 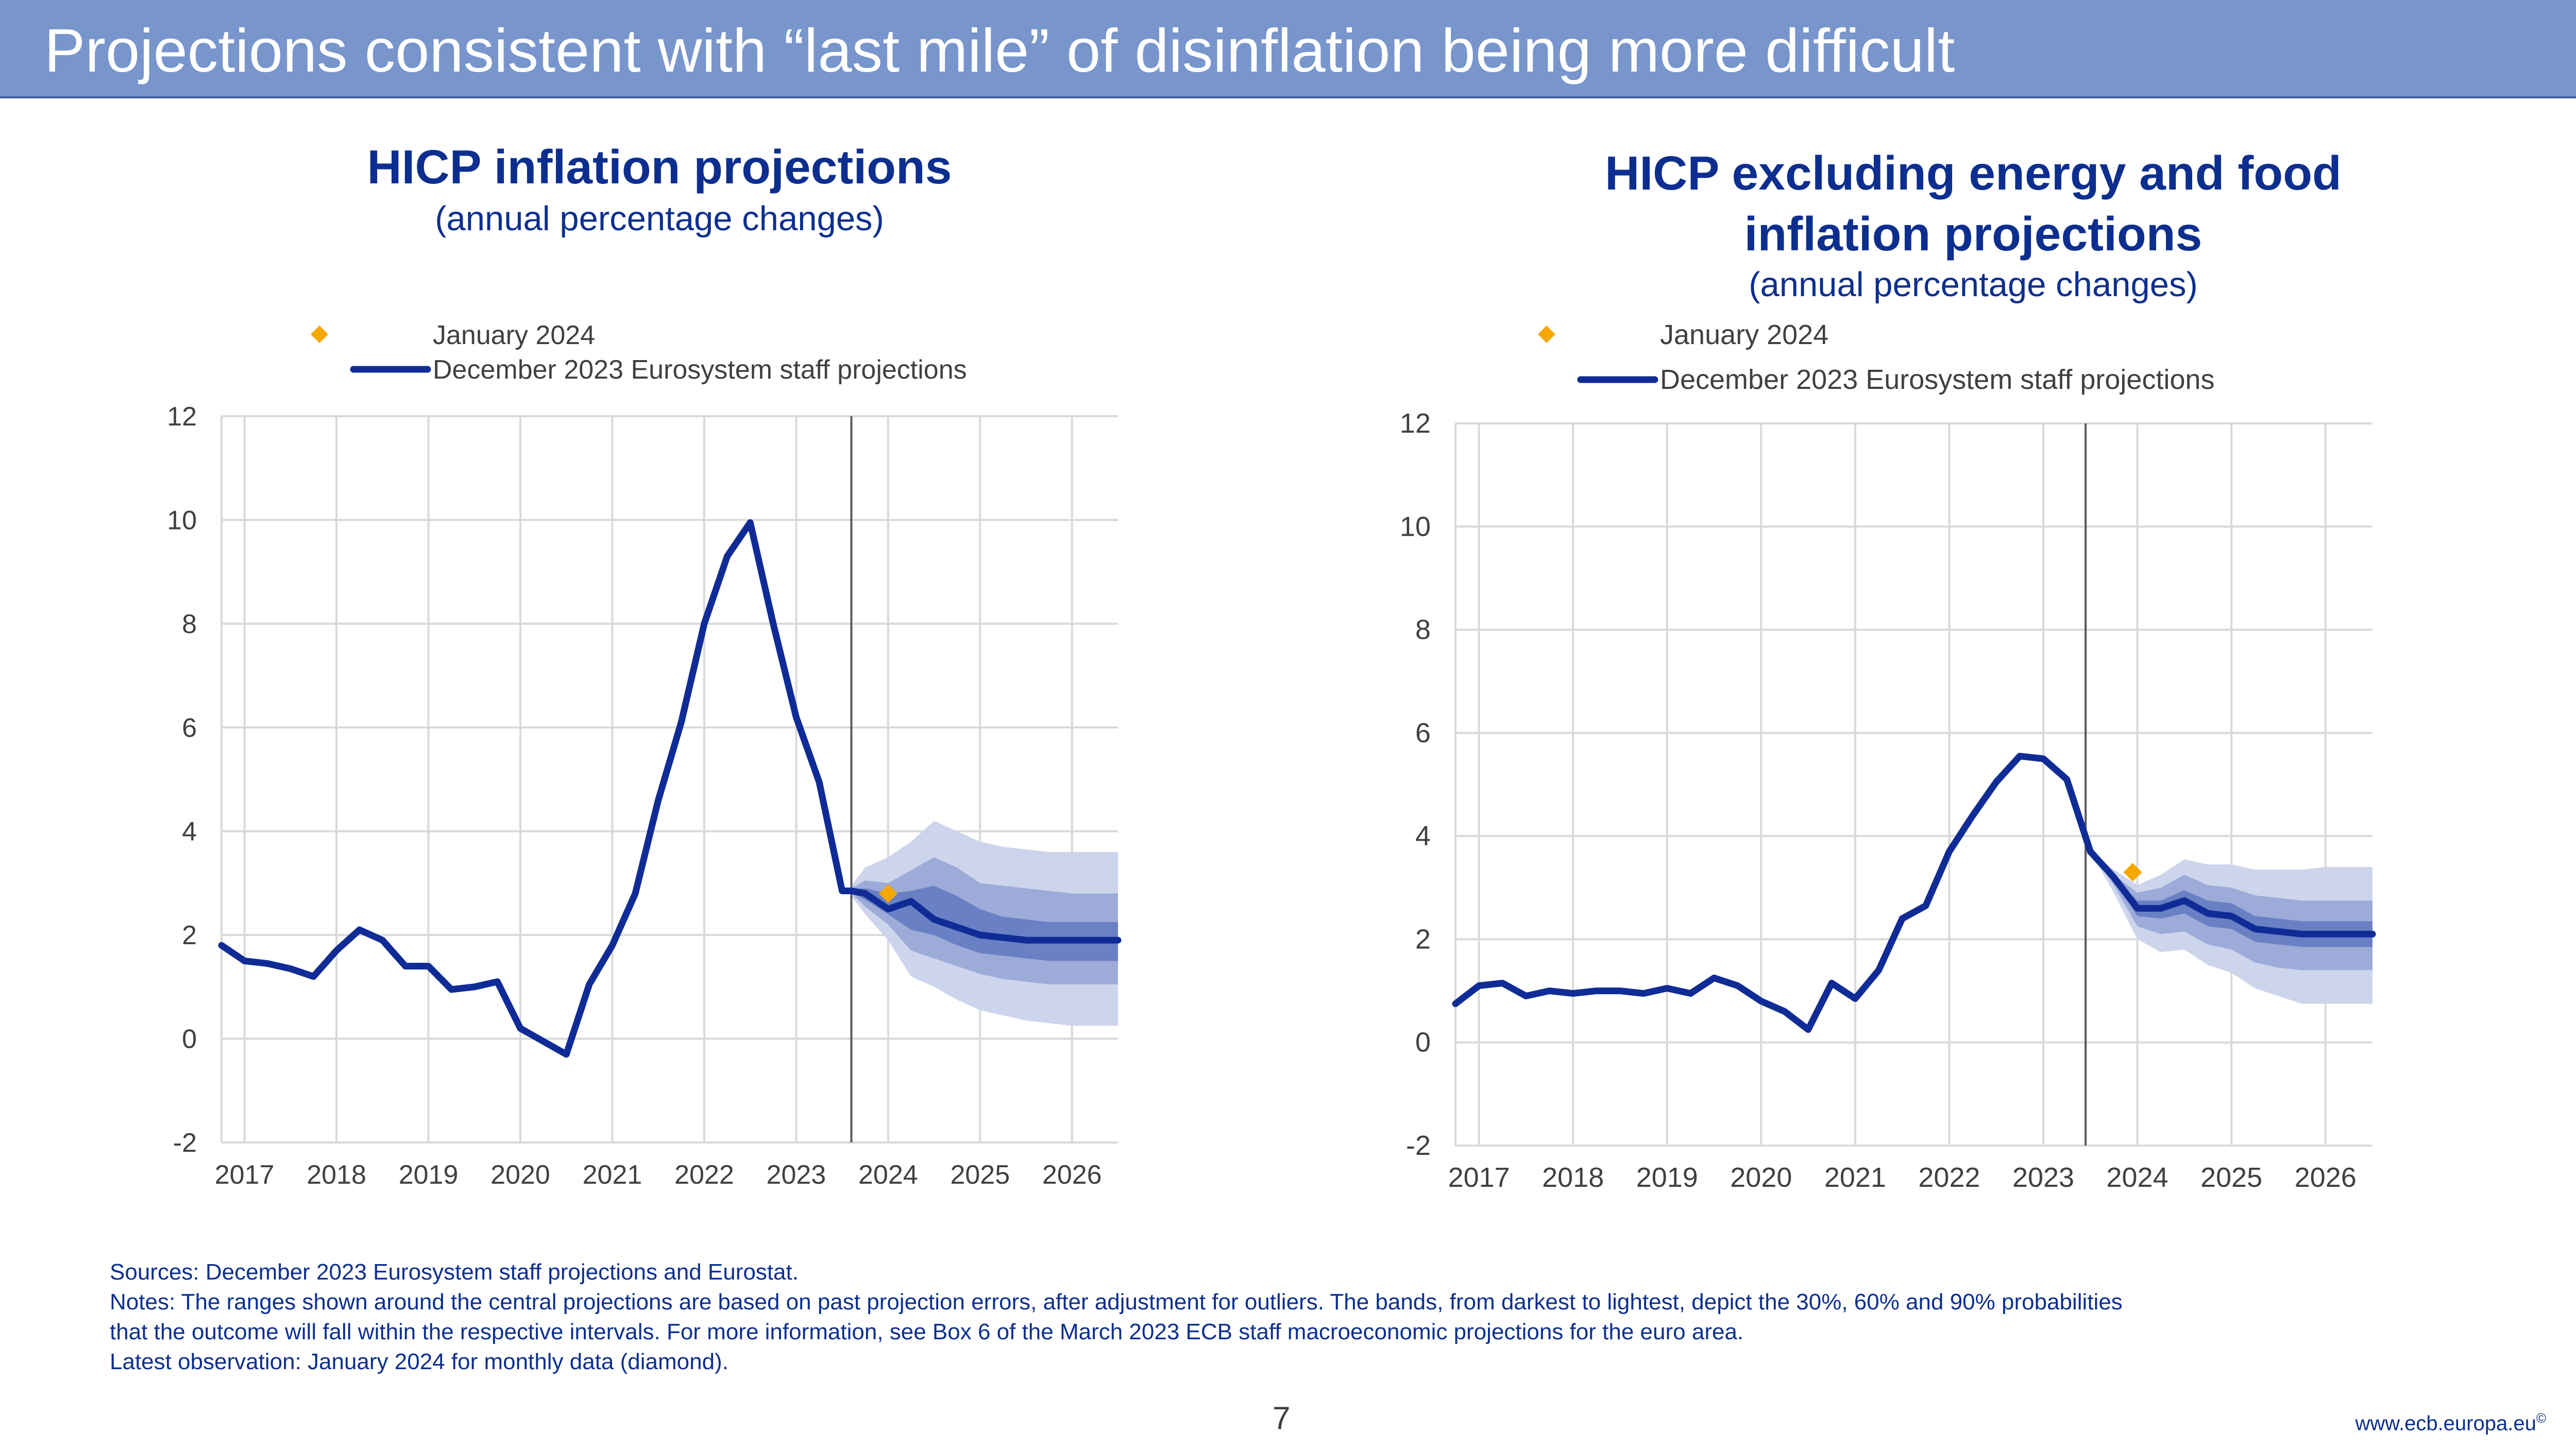 I want to click on chart-2-title-line-2: inflation projections, so click(x=1973, y=234).